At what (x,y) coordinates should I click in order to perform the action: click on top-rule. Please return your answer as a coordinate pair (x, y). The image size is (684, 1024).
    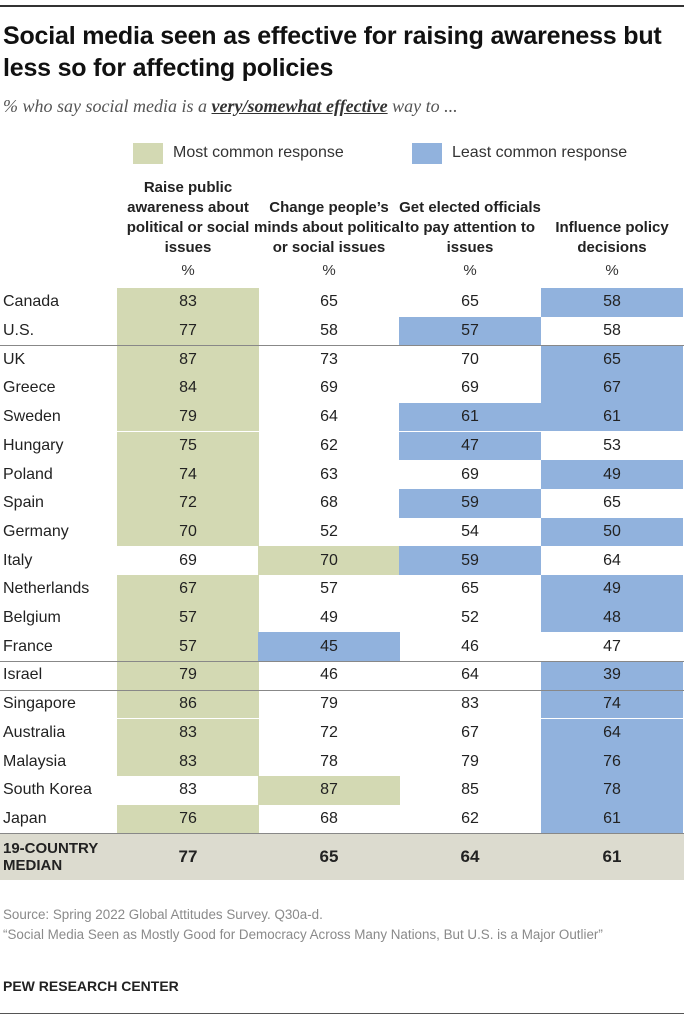
    Looking at the image, I should click on (342, 6).